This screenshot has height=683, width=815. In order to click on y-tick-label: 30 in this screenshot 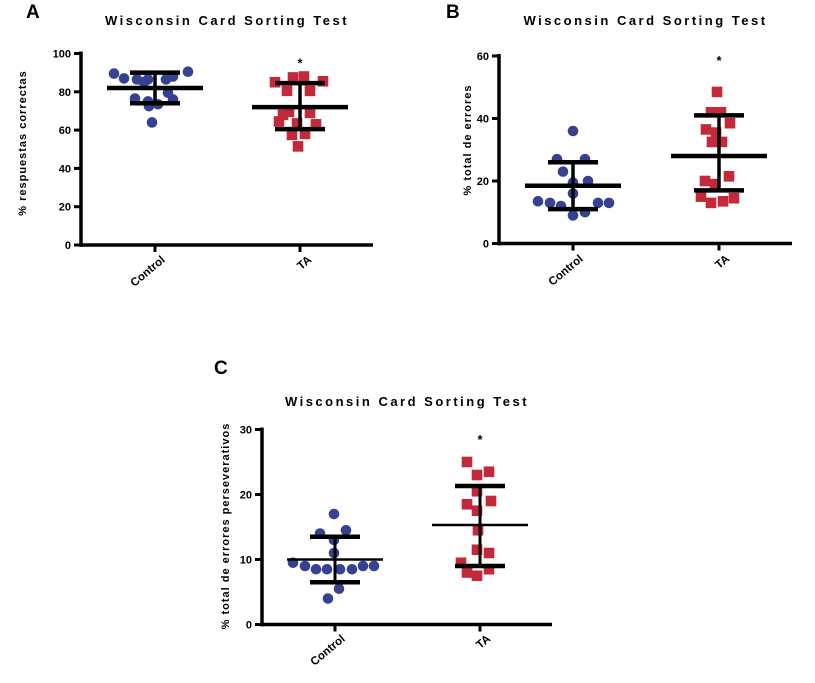, I will do `click(246, 431)`.